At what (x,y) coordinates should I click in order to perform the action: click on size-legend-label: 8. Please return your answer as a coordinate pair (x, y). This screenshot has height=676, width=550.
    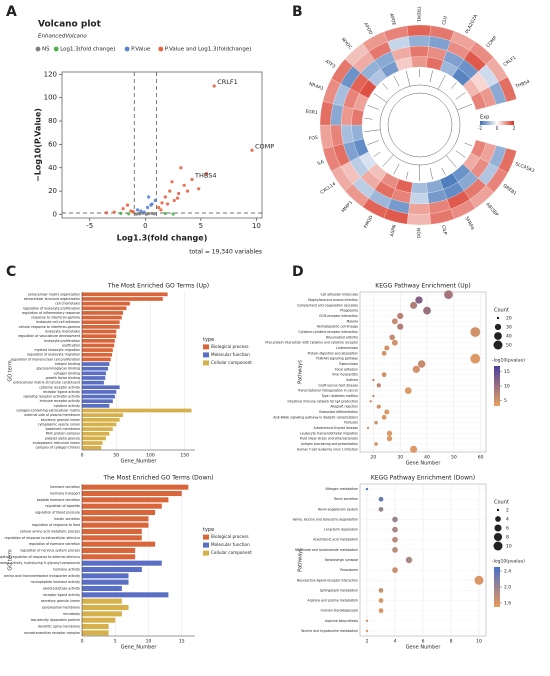
    Looking at the image, I should click on (507, 538).